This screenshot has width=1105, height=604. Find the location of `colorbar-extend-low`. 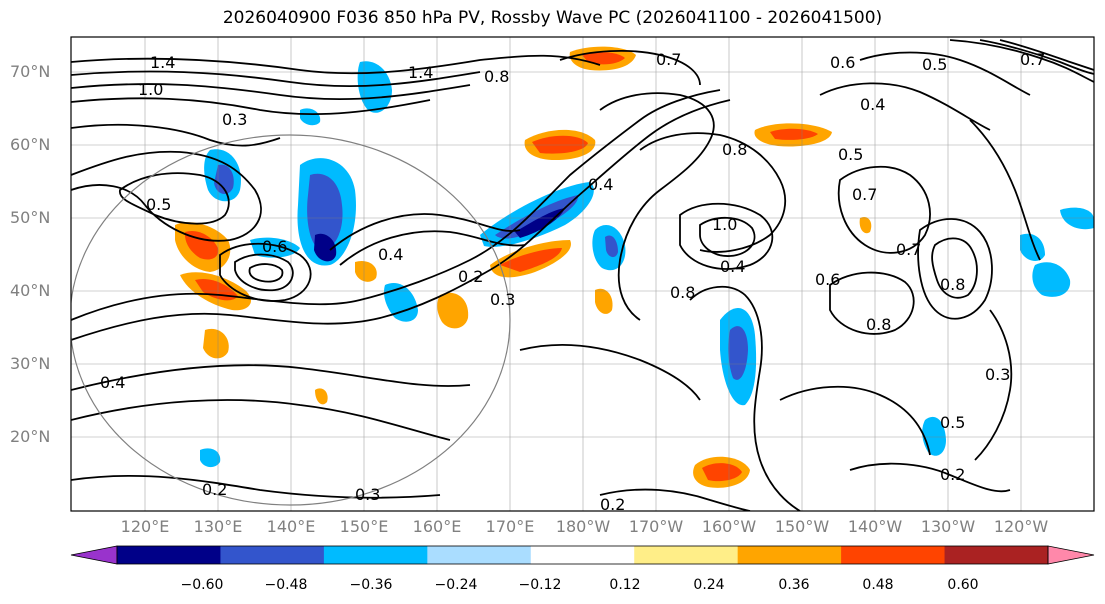

colorbar-extend-low is located at coordinates (94, 555).